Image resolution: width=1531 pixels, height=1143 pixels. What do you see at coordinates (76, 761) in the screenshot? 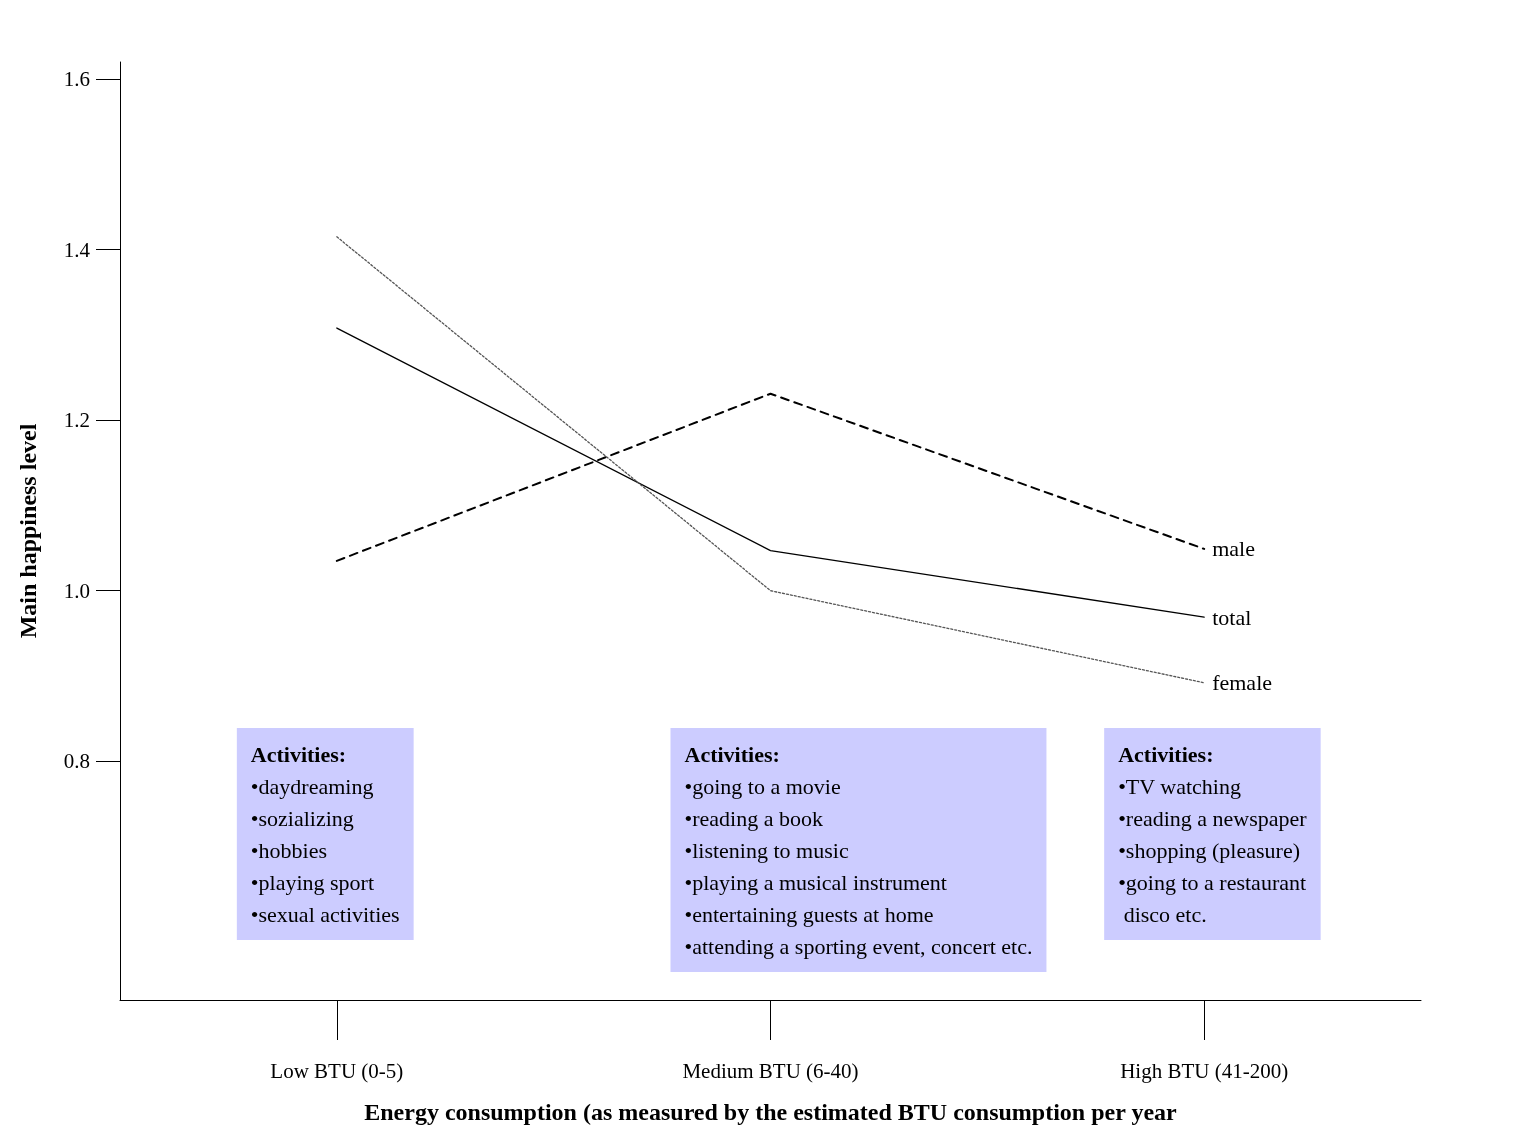
I see `y-tick-label: 0.8` at bounding box center [76, 761].